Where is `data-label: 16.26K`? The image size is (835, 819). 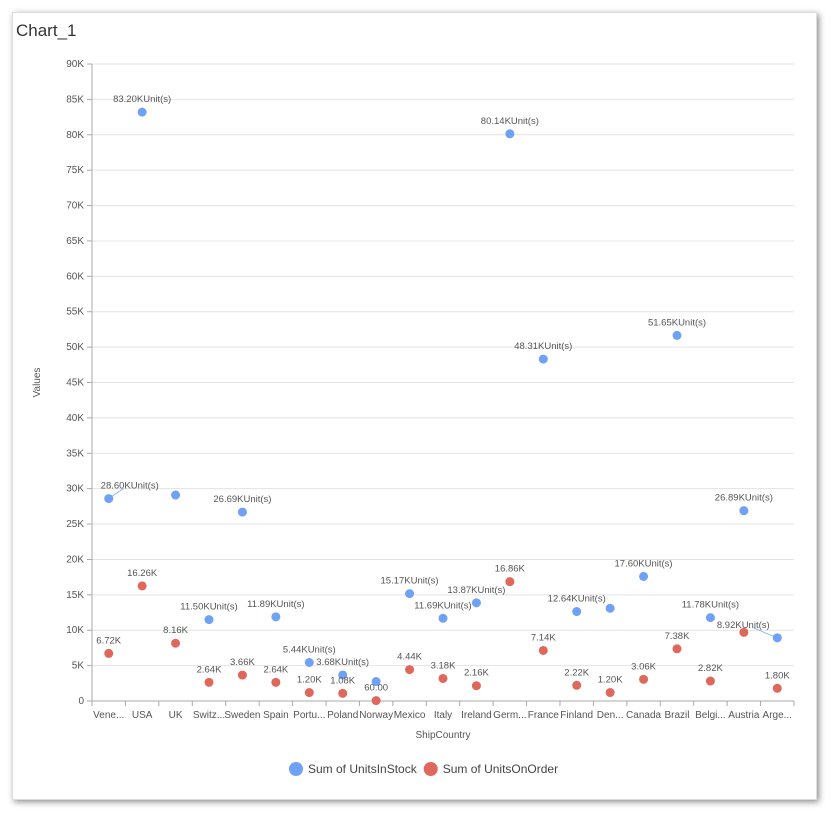 data-label: 16.26K is located at coordinates (142, 573).